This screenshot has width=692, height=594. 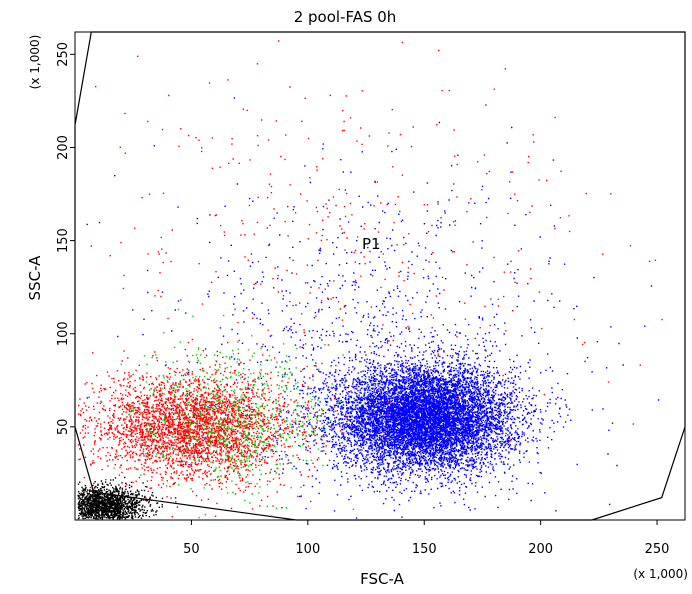 I want to click on y-axis-unit: (x 1,000), so click(x=35, y=62).